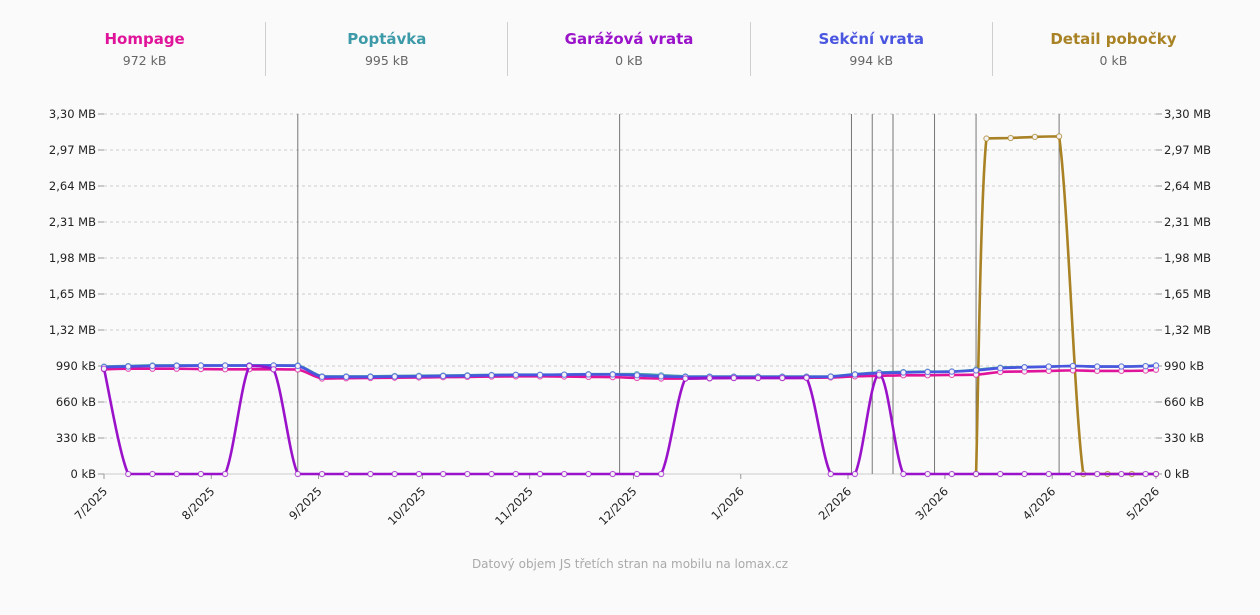 The width and height of the screenshot is (1260, 615). What do you see at coordinates (1187, 258) in the screenshot?
I see `y-tick-label-right: 1,98 MB` at bounding box center [1187, 258].